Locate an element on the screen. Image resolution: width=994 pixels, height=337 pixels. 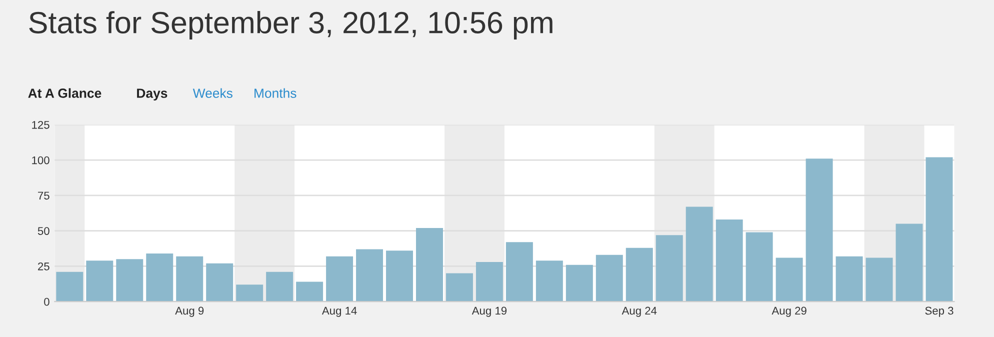
x-tick-label: Aug 19 is located at coordinates (489, 311).